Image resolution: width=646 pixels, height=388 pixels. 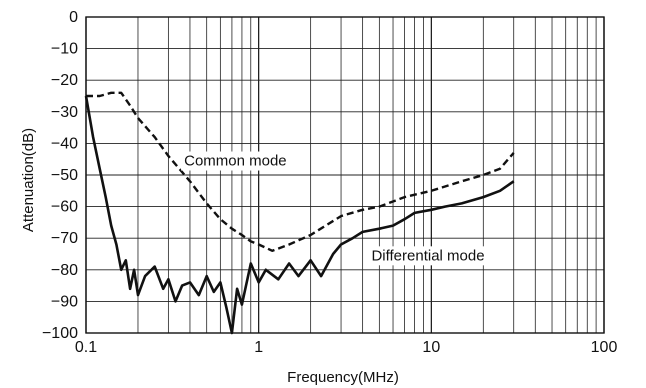 I want to click on x-tick-label: 1, so click(x=258, y=347).